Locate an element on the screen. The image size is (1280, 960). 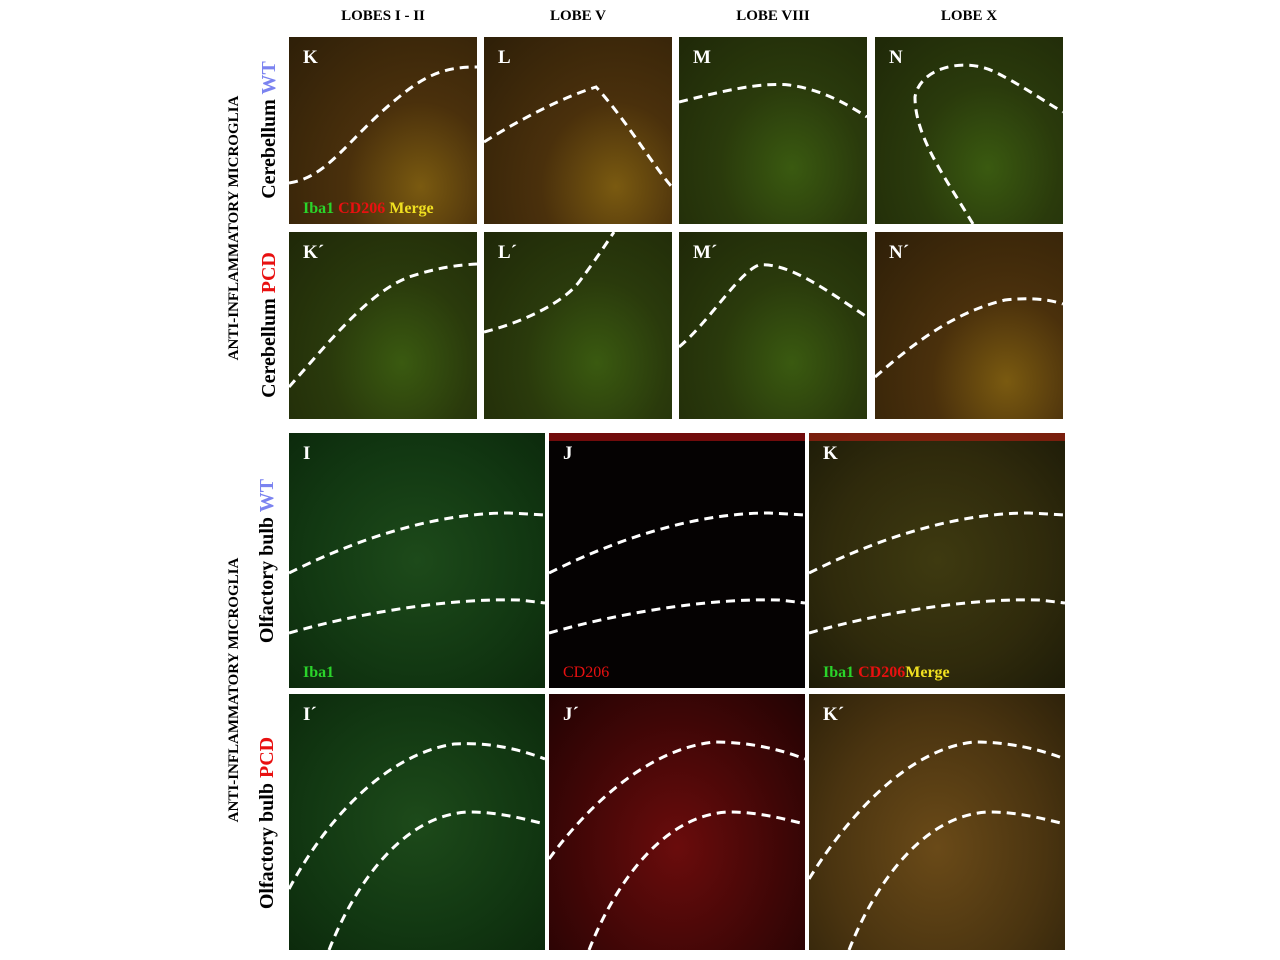
section-label-top: ANTI-INFLAMMATORY MICROGLIA is located at coordinates (234, 228).